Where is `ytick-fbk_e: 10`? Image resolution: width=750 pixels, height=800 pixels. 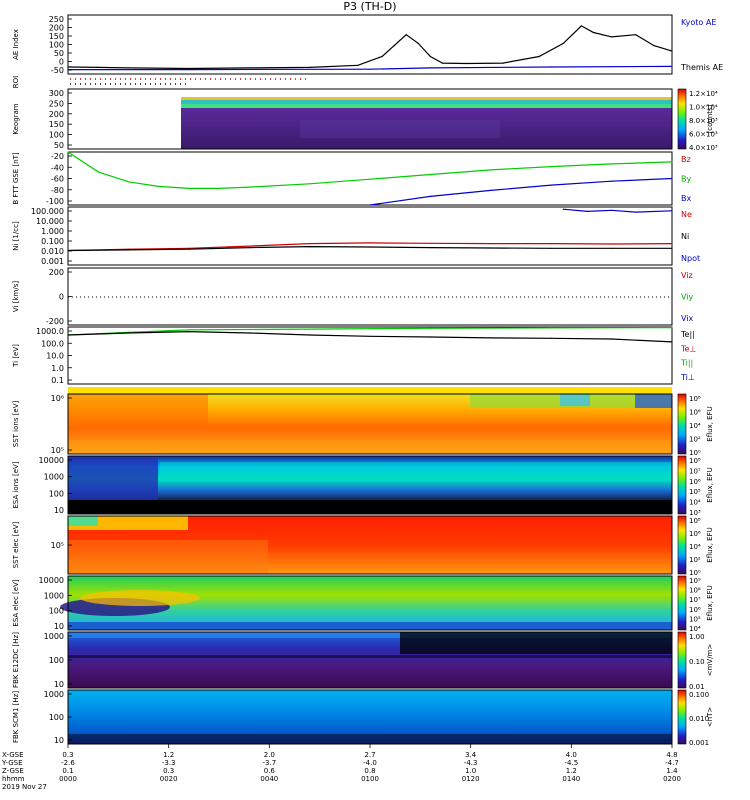 ytick-fbk_e: 10 is located at coordinates (59, 684).